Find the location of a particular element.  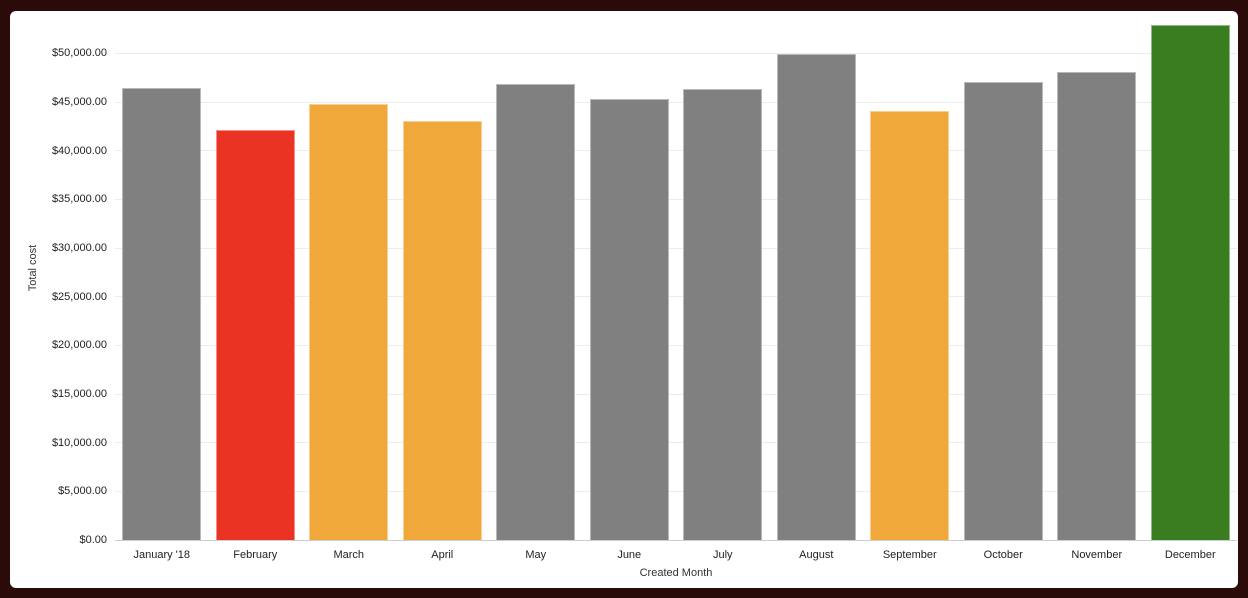

bar-february is located at coordinates (255, 335).